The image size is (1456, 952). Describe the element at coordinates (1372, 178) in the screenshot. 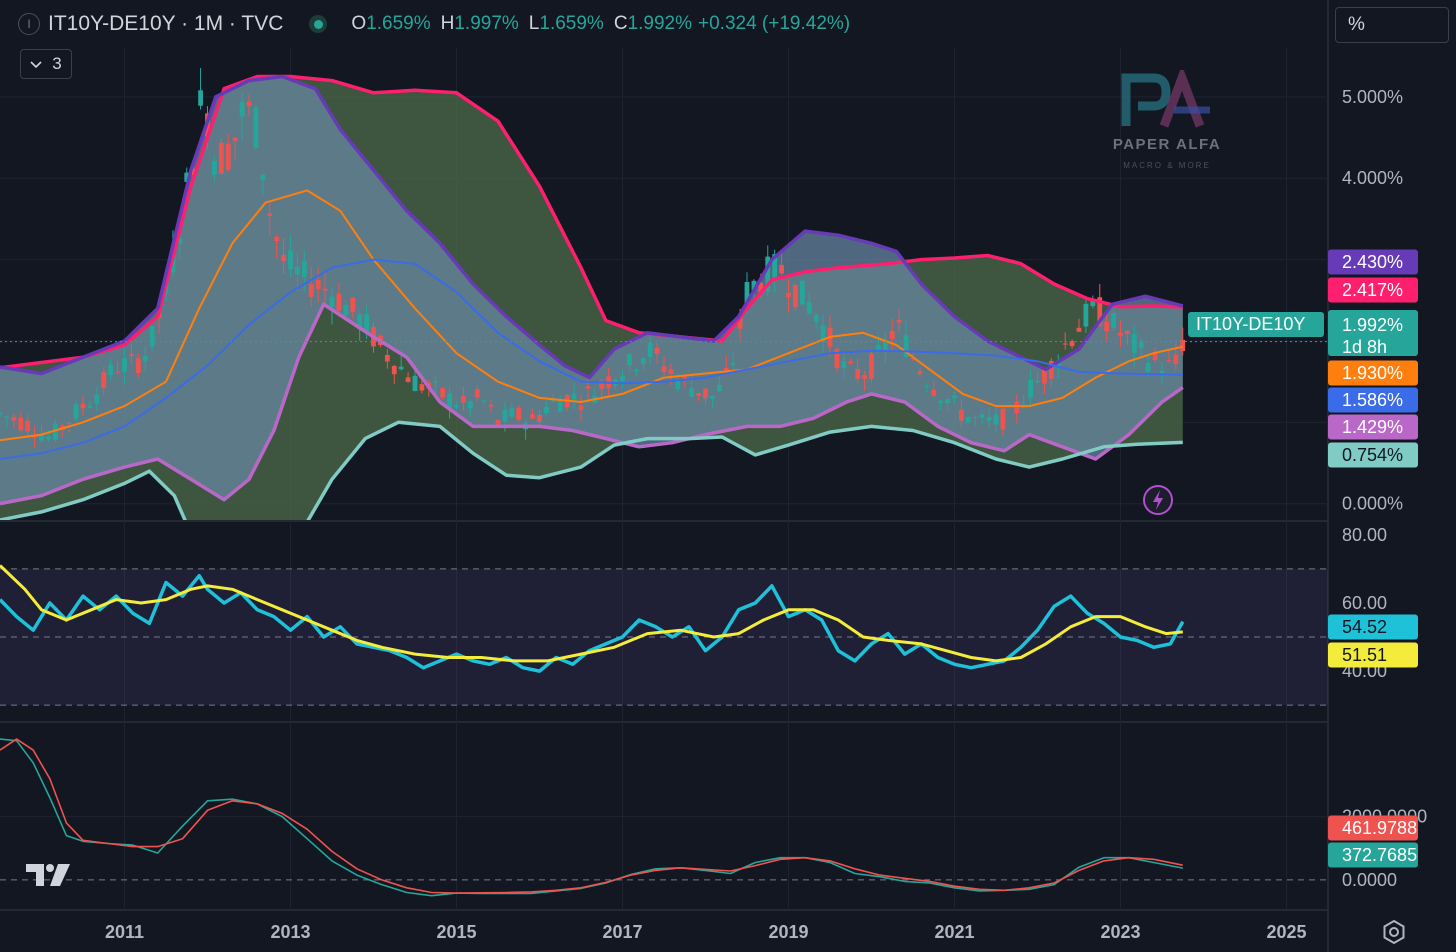

I see `price-tick-label: 4.000%` at that location.